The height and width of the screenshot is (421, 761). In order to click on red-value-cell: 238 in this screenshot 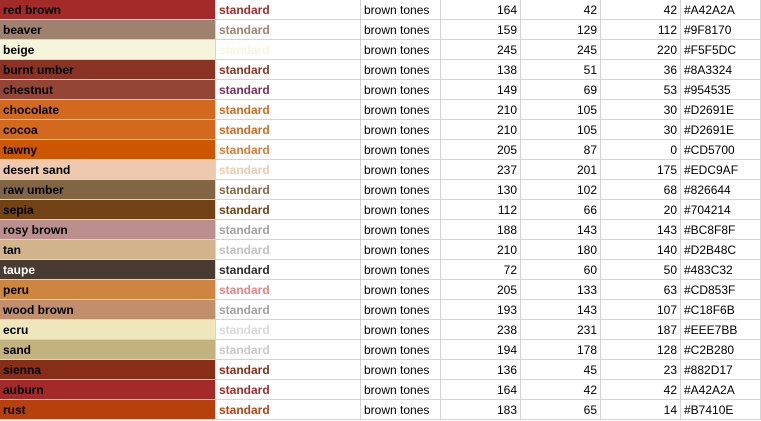, I will do `click(481, 330)`.